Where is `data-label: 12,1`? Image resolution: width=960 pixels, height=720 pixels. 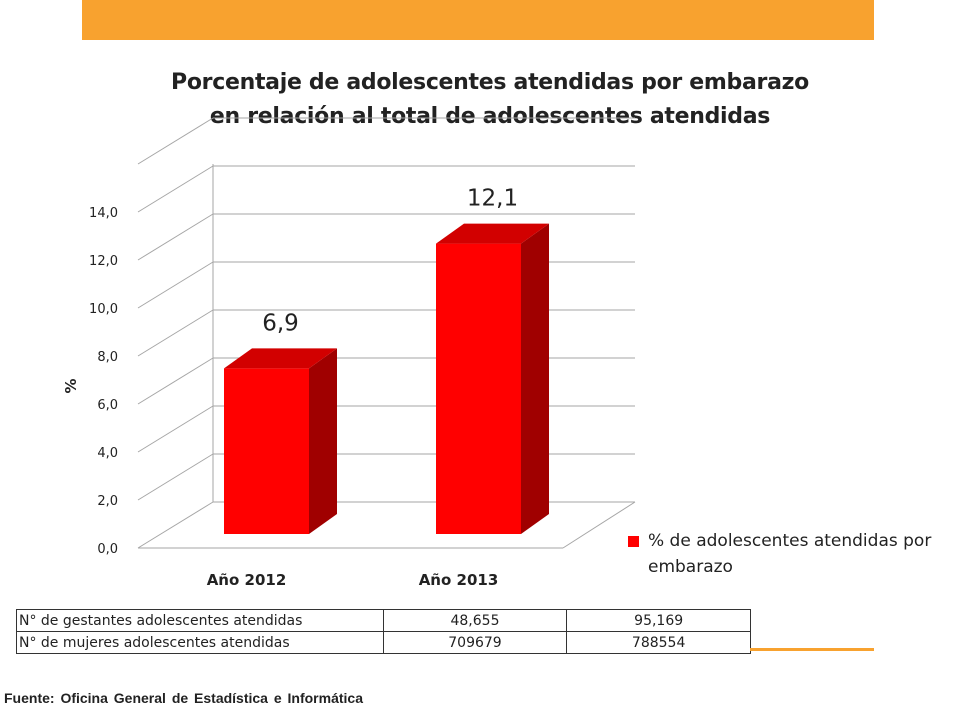 data-label: 12,1 is located at coordinates (492, 199).